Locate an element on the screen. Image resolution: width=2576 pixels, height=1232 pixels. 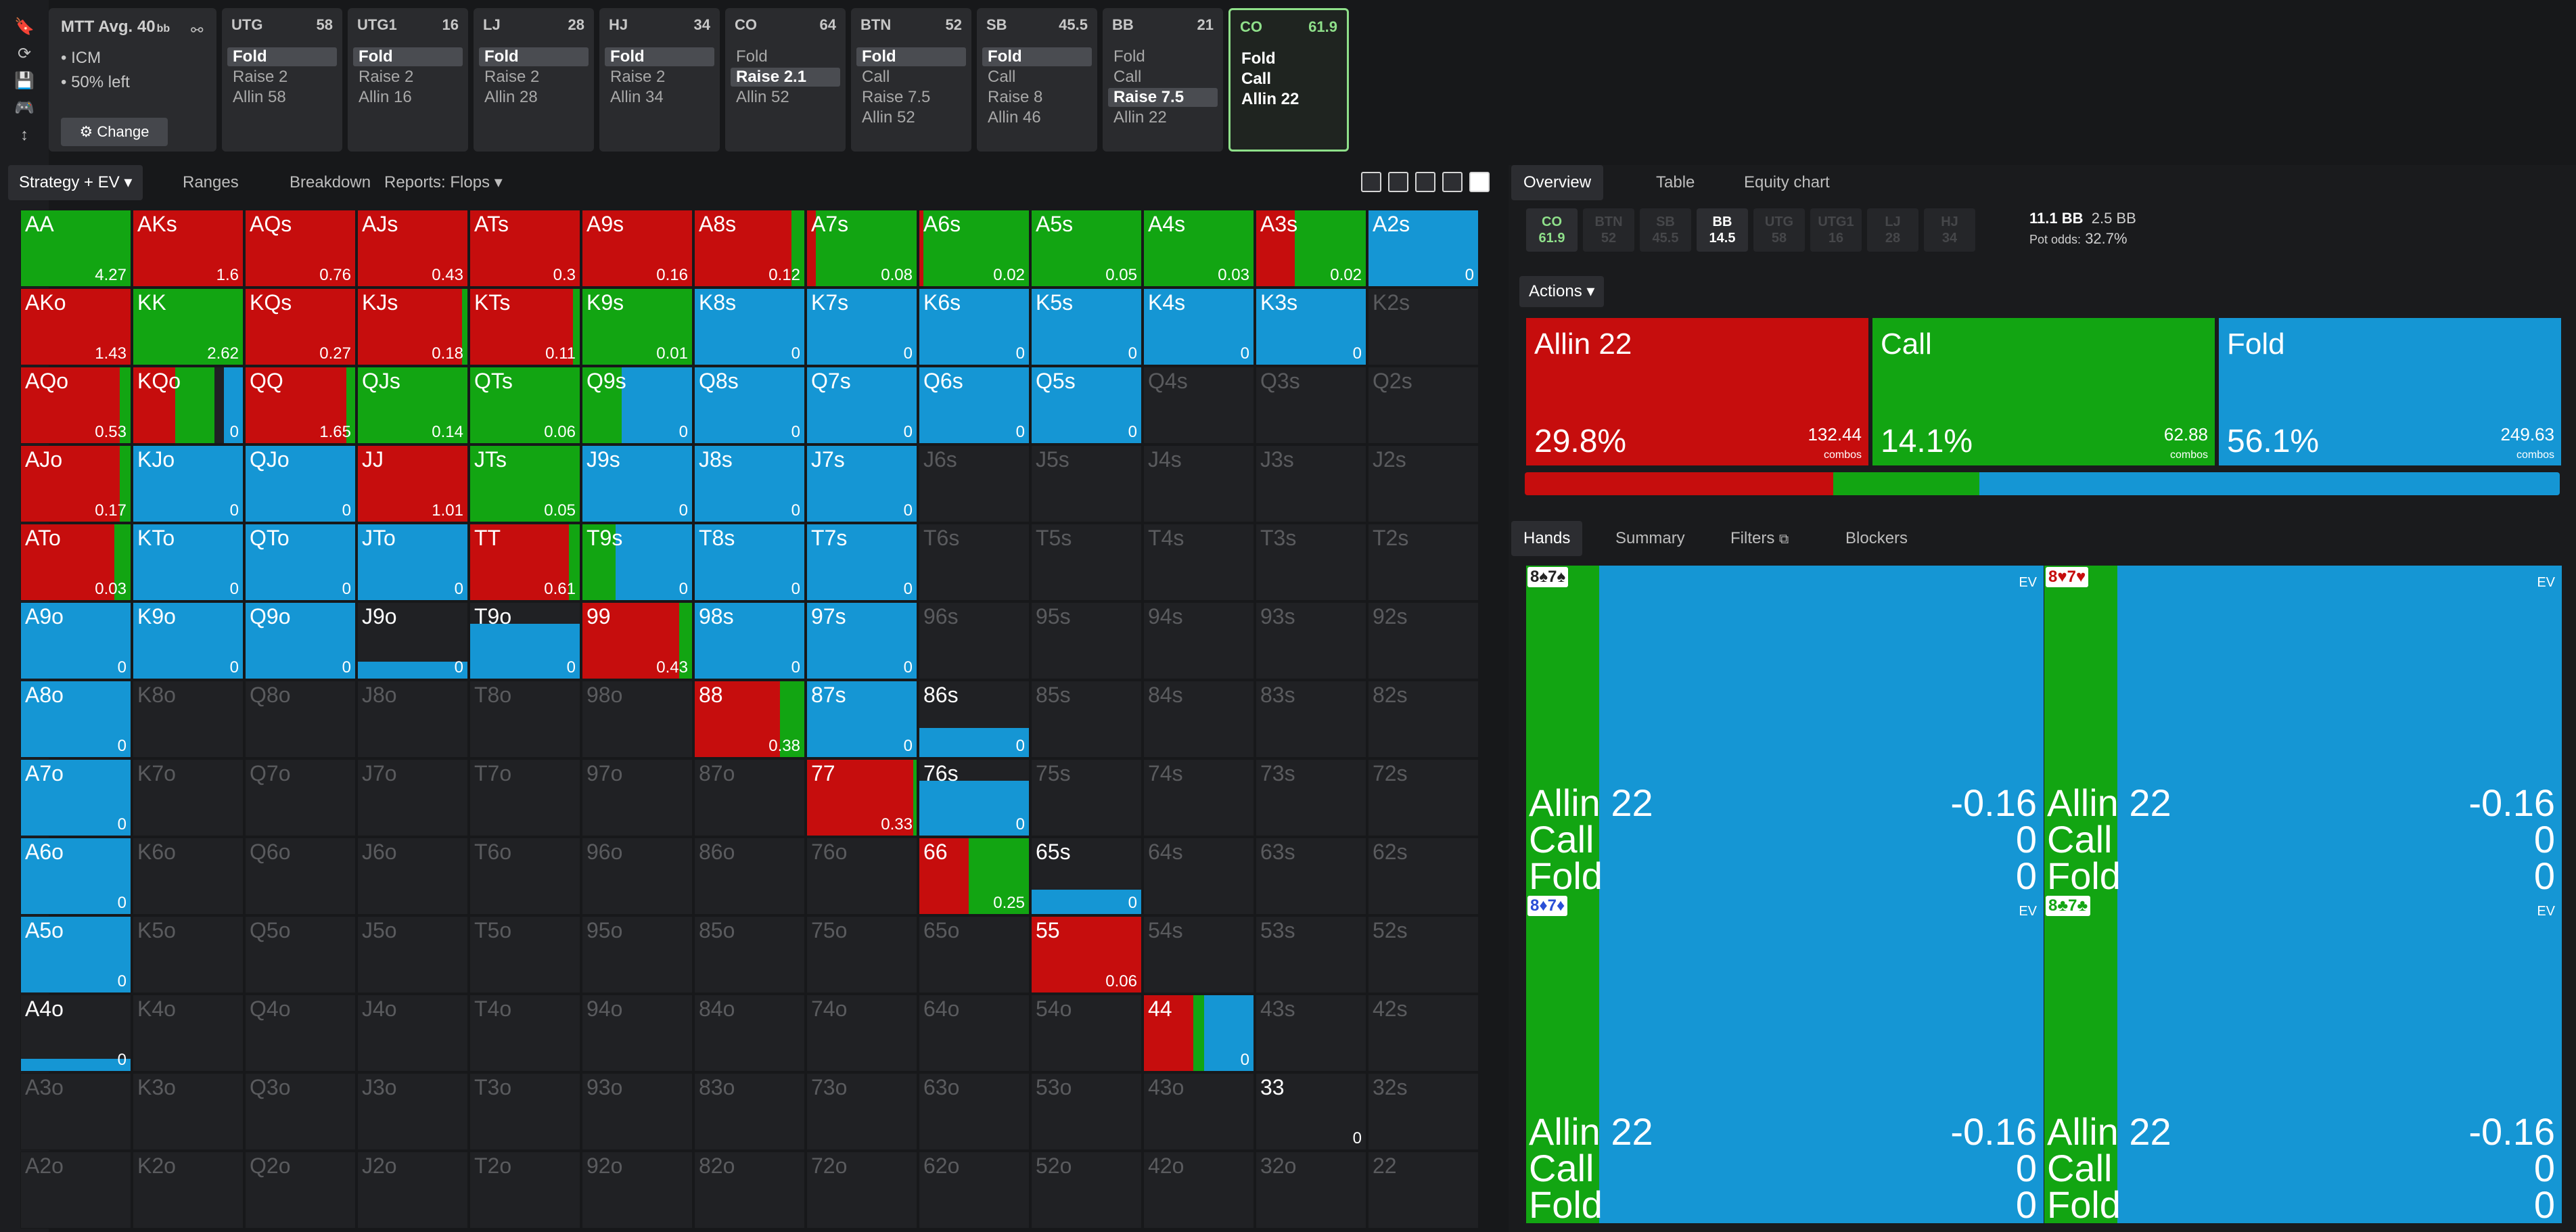
matrix-cell-J2o: J2o is located at coordinates (412, 1190).